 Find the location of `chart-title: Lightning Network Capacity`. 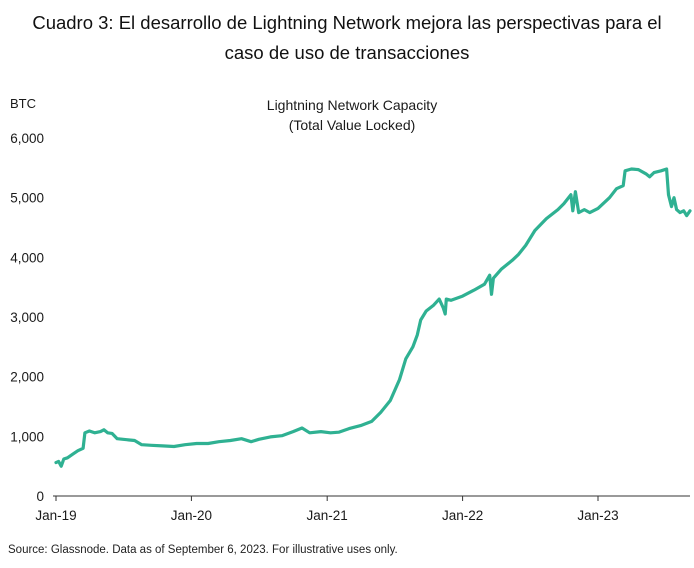

chart-title: Lightning Network Capacity is located at coordinates (352, 105).